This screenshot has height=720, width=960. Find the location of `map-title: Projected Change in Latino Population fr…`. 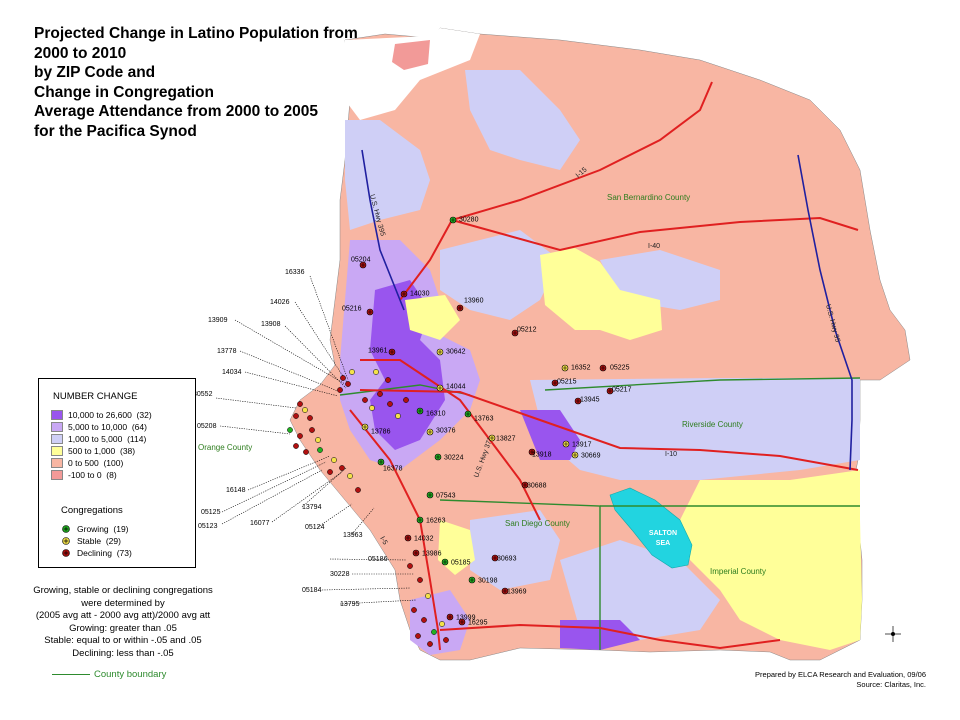

map-title: Projected Change in Latino Population fr… is located at coordinates (209, 82).